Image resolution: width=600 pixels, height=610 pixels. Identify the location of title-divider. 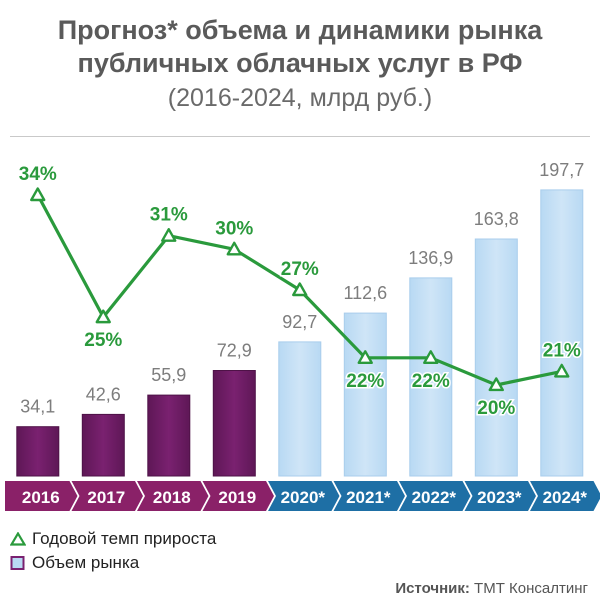
(300, 136).